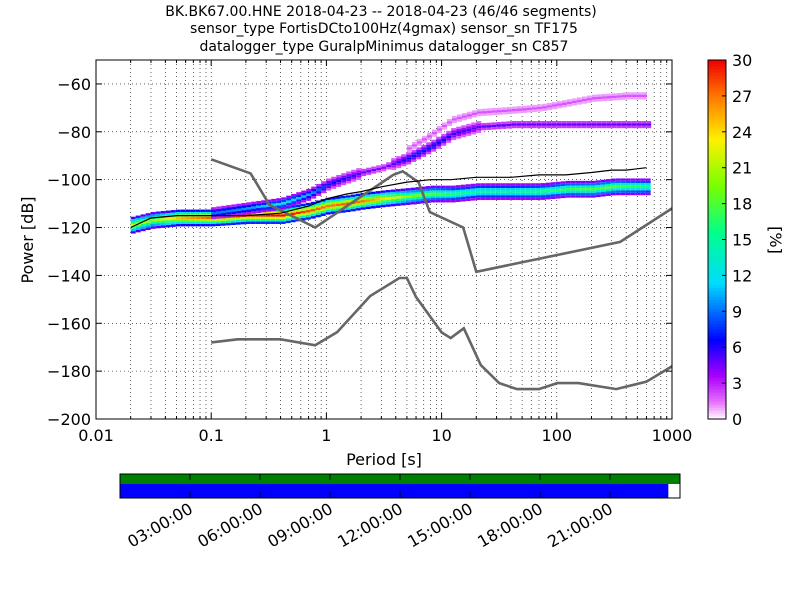 The width and height of the screenshot is (800, 600). I want to click on colorbar-tick-label: 15, so click(742, 240).